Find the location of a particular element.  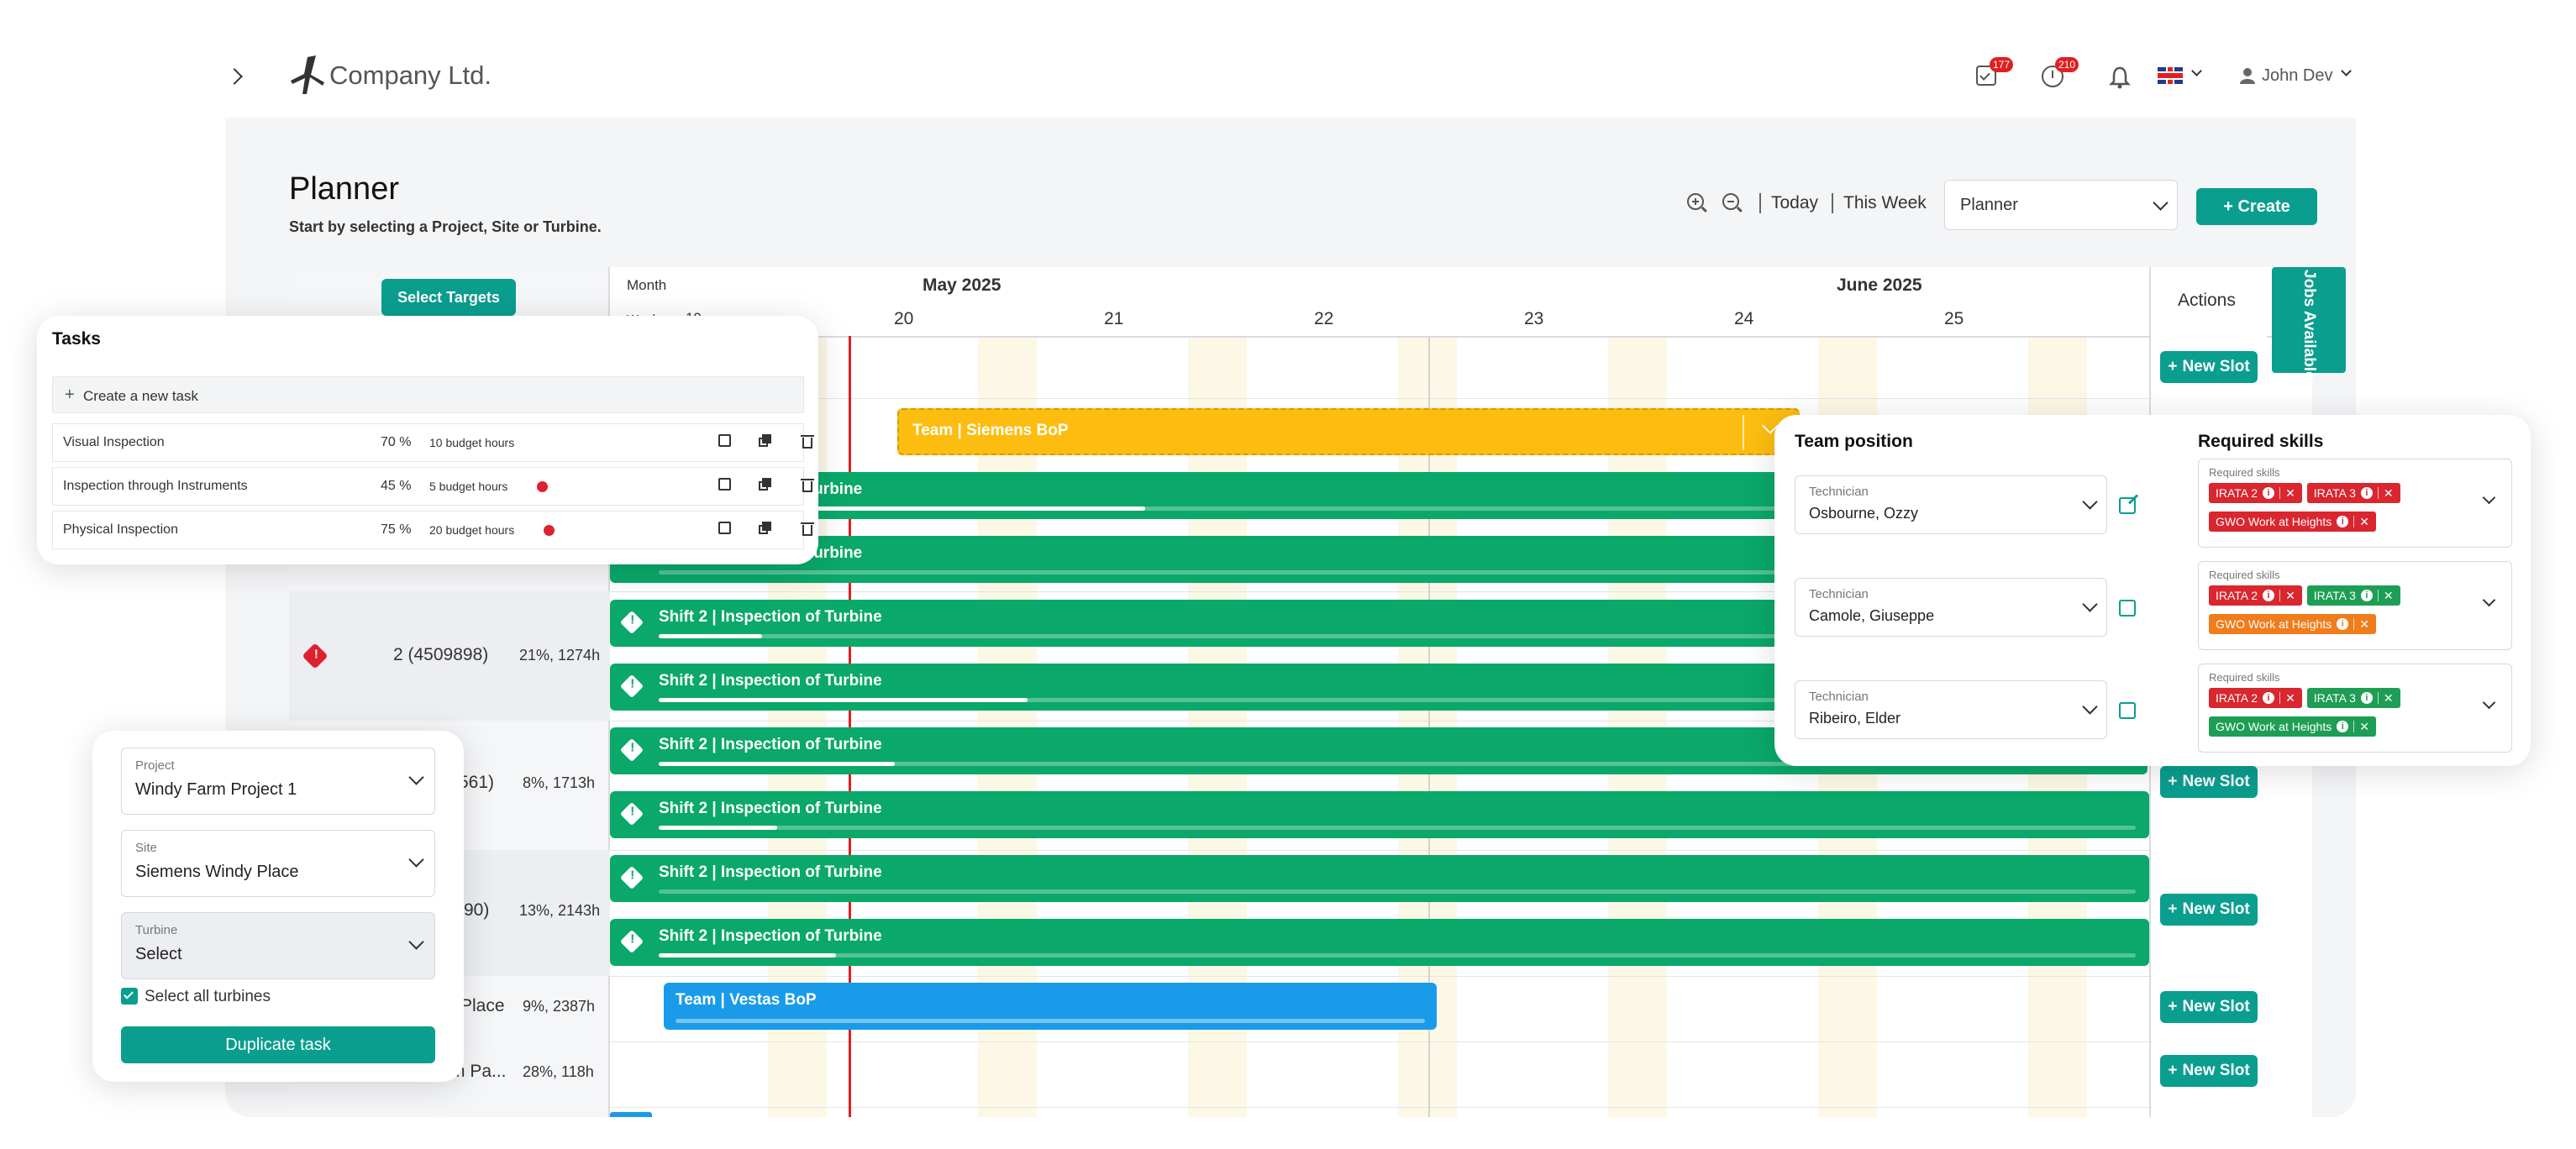

turbine-chevron-icon is located at coordinates (416, 942).